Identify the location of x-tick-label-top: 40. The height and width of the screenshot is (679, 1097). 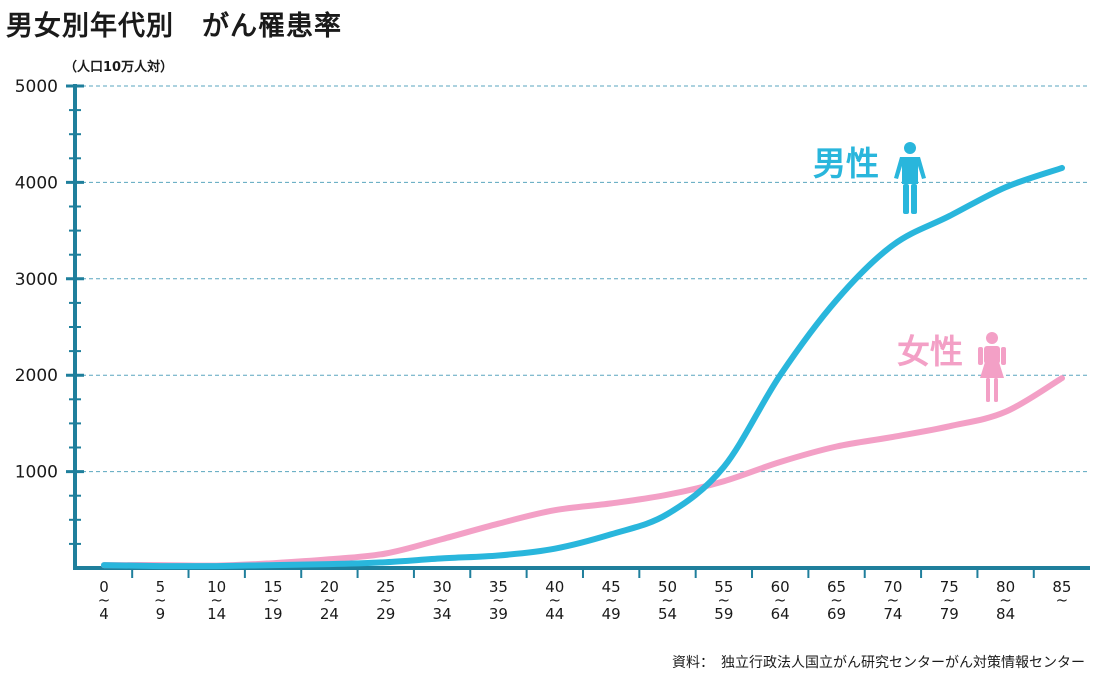
(554, 587).